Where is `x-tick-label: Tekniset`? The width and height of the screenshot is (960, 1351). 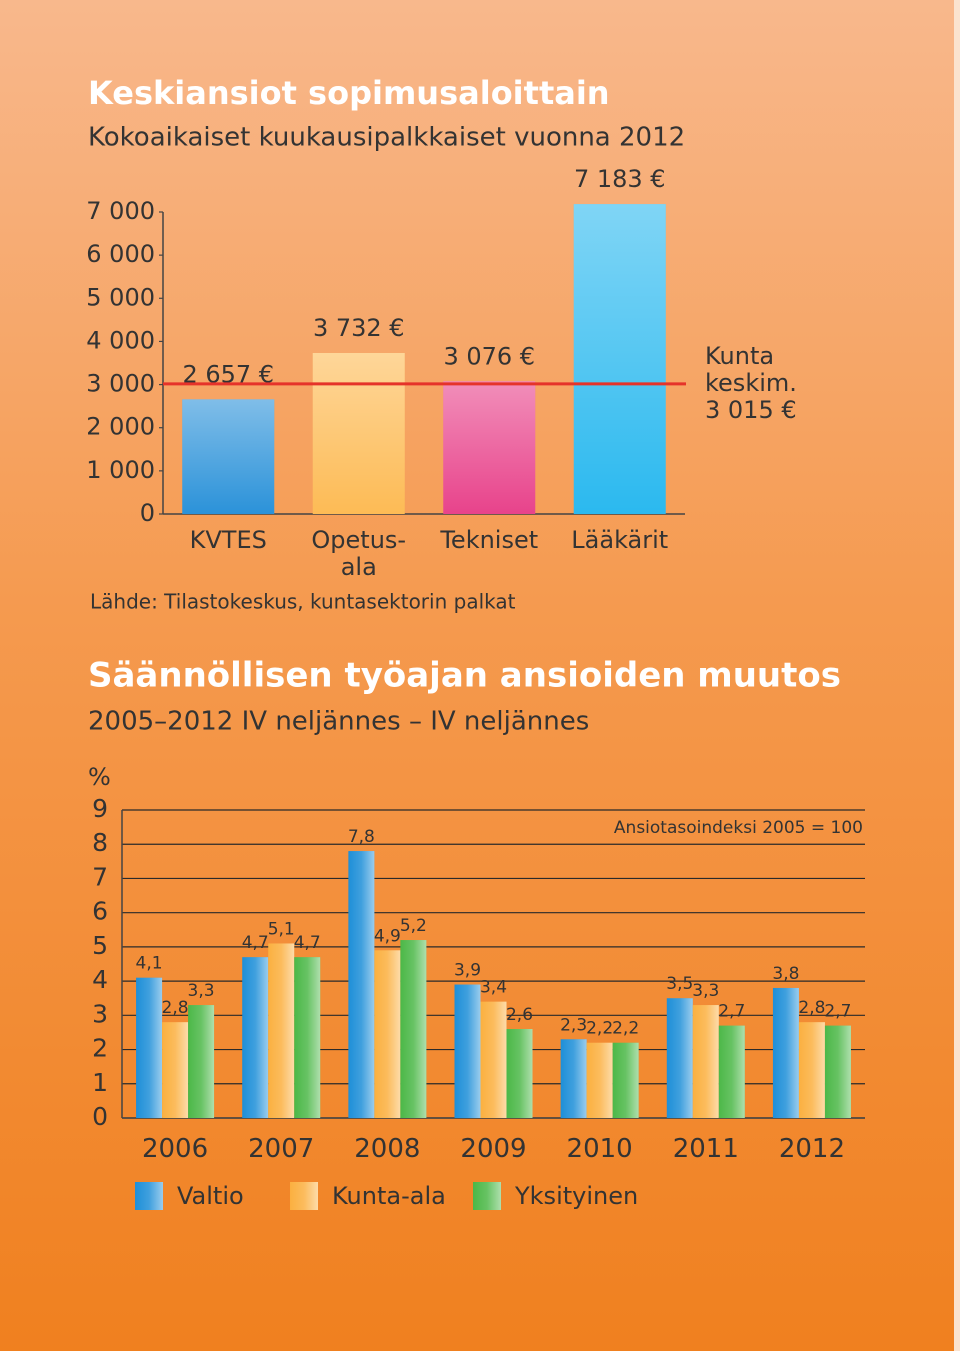
x-tick-label: Tekniset is located at coordinates (489, 540).